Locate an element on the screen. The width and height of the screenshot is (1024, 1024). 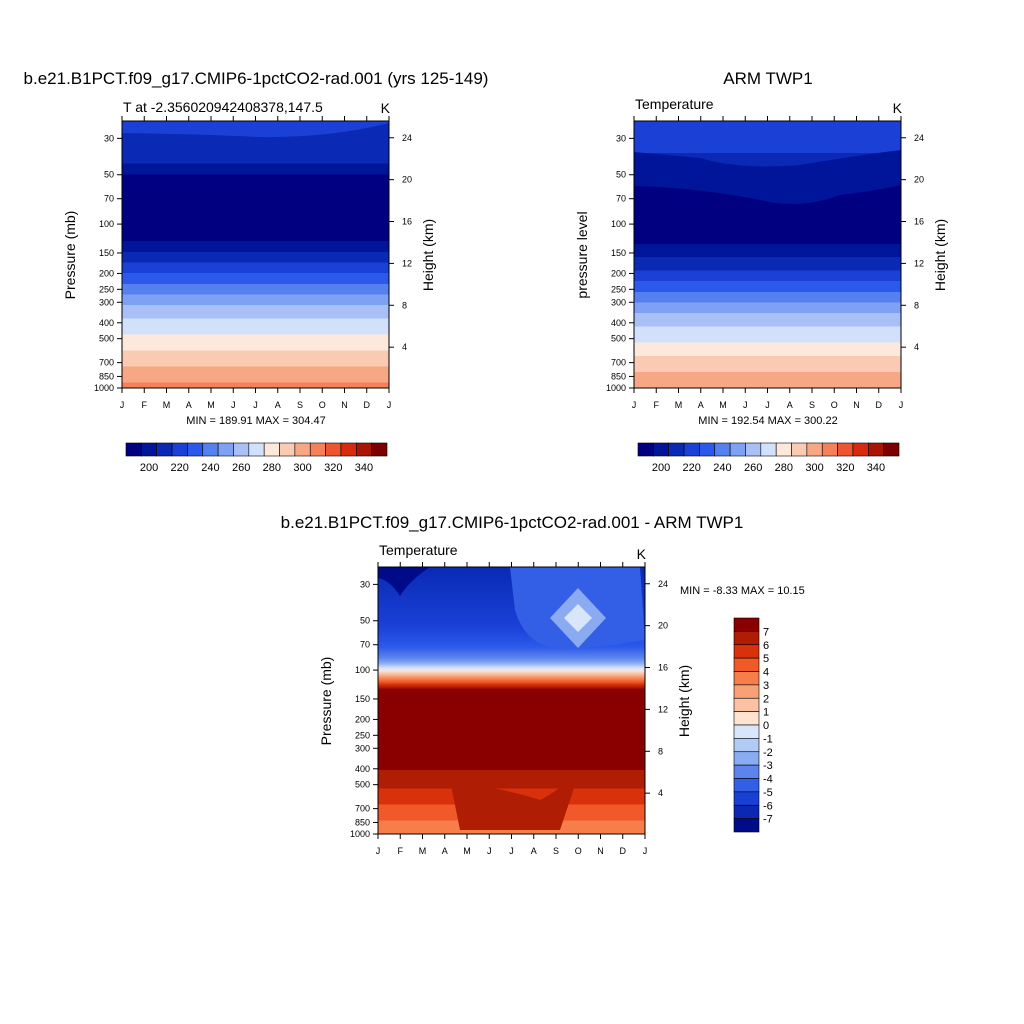
panel-3-ylabel: Pressure (mb) is located at coordinates (326, 701).